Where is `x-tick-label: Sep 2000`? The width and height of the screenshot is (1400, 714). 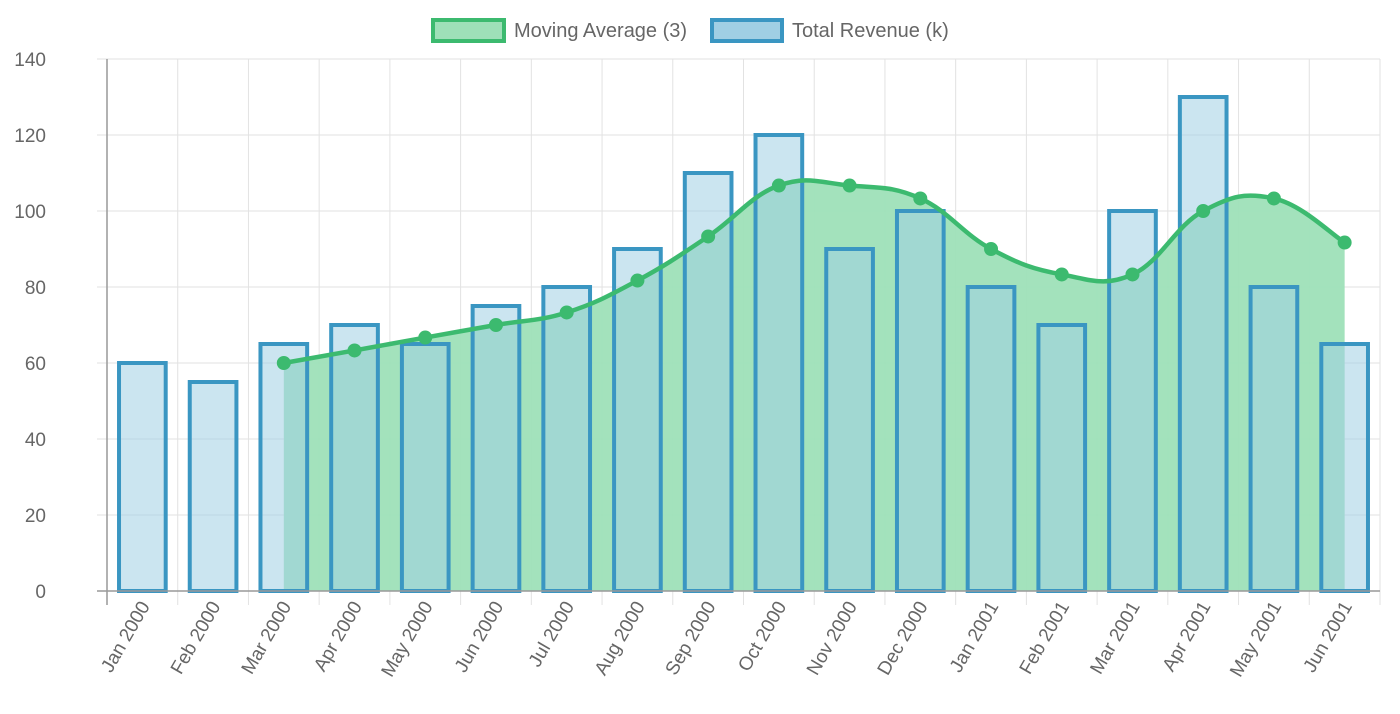 x-tick-label: Sep 2000 is located at coordinates (691, 638).